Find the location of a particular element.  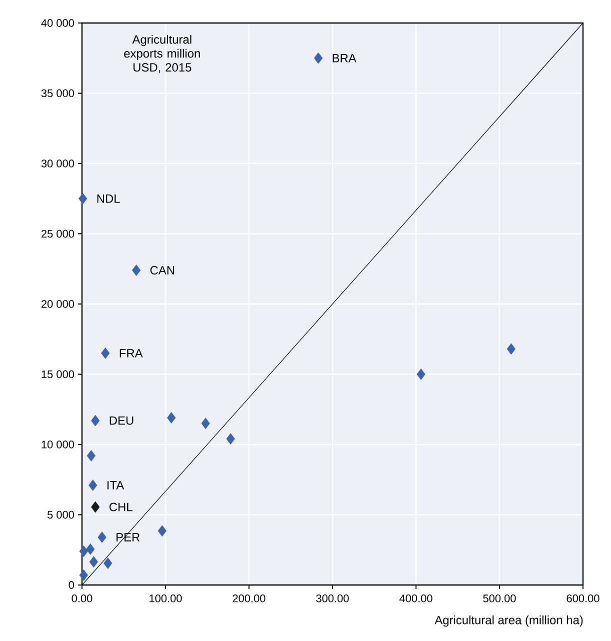

y-tick-label: 40 000 is located at coordinates (57, 23).